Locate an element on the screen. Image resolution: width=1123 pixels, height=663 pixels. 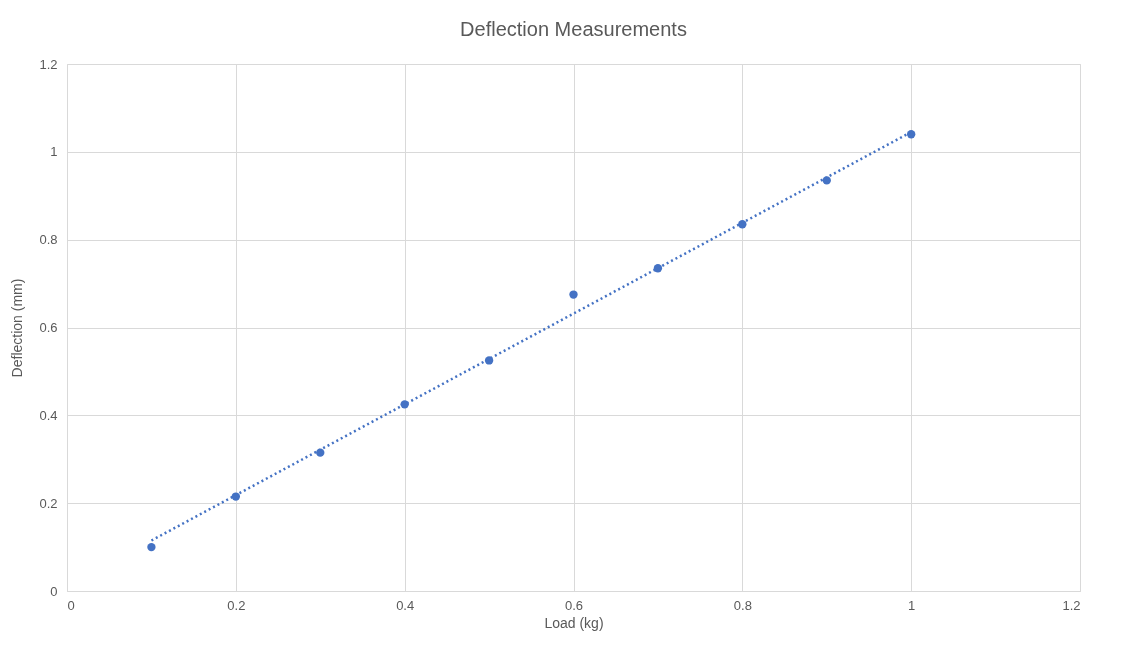
y-tick-label: 0 is located at coordinates (54, 591).